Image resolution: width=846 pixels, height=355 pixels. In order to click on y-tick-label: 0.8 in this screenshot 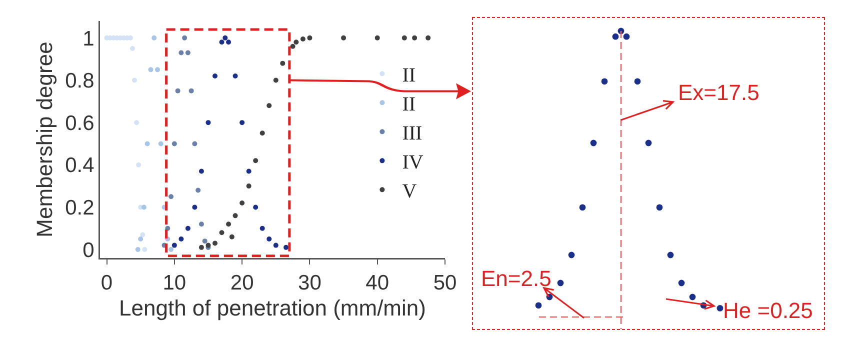, I will do `click(79, 81)`.